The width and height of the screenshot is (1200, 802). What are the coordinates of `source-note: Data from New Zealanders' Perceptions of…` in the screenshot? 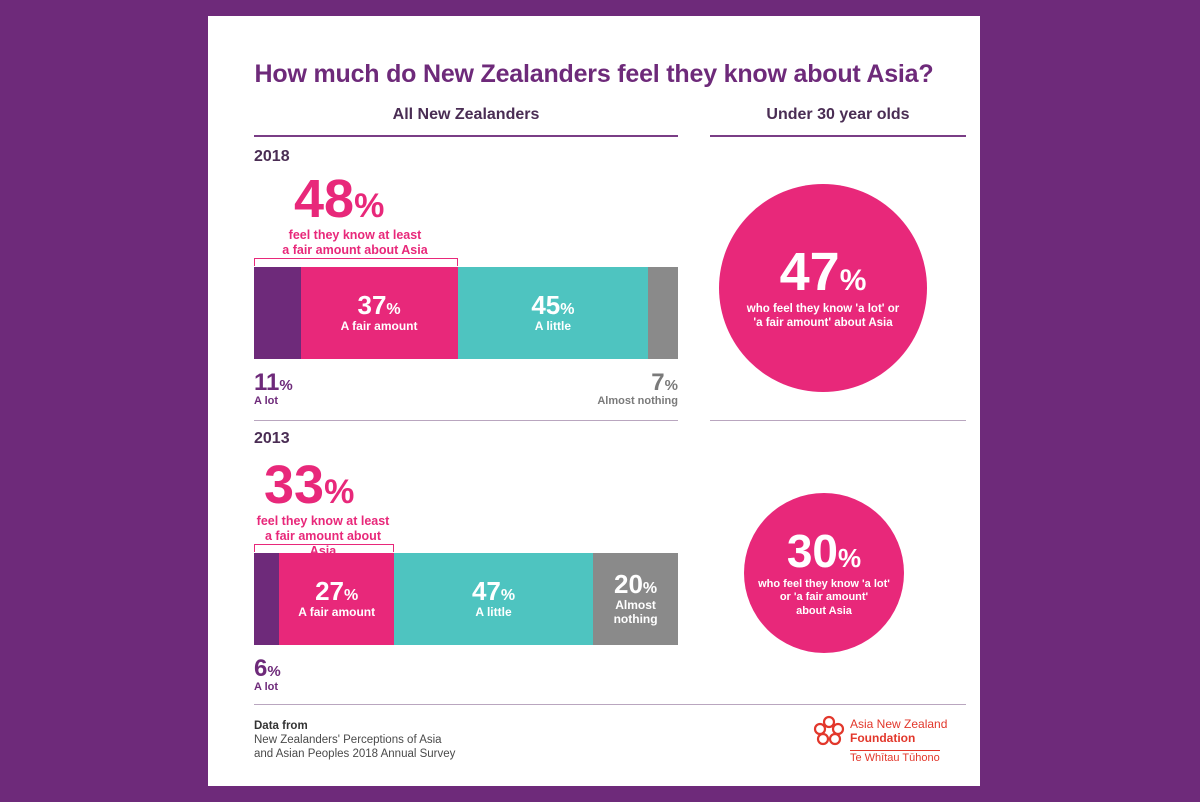 It's located at (355, 740).